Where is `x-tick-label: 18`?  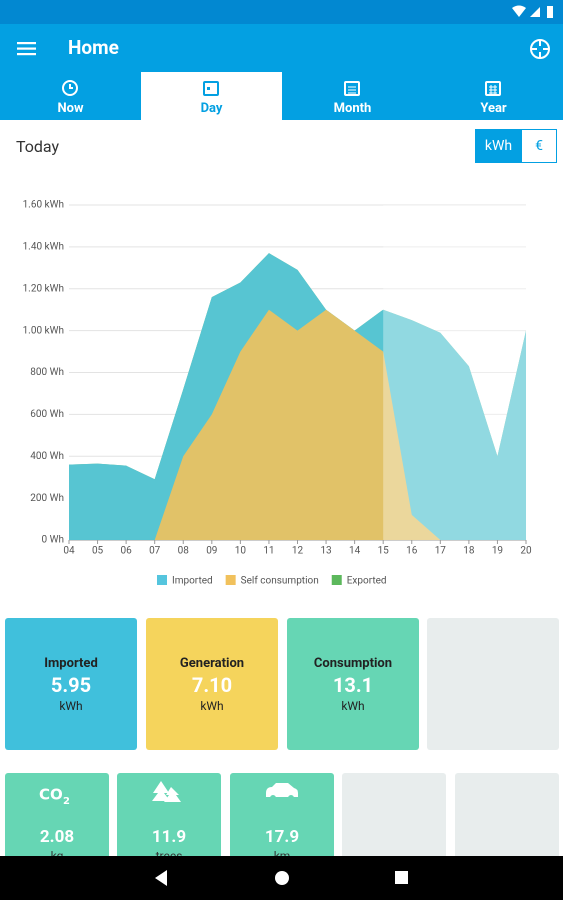 x-tick-label: 18 is located at coordinates (469, 551).